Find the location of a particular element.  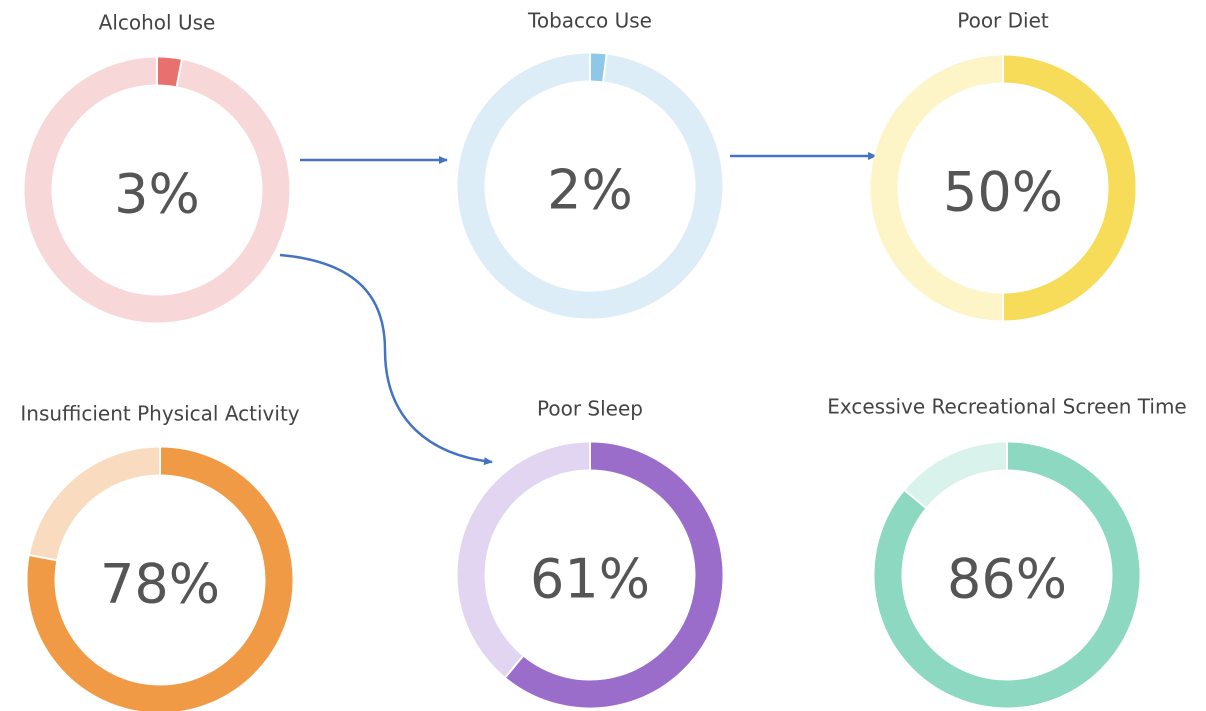

center-label: 61% is located at coordinates (590, 579).